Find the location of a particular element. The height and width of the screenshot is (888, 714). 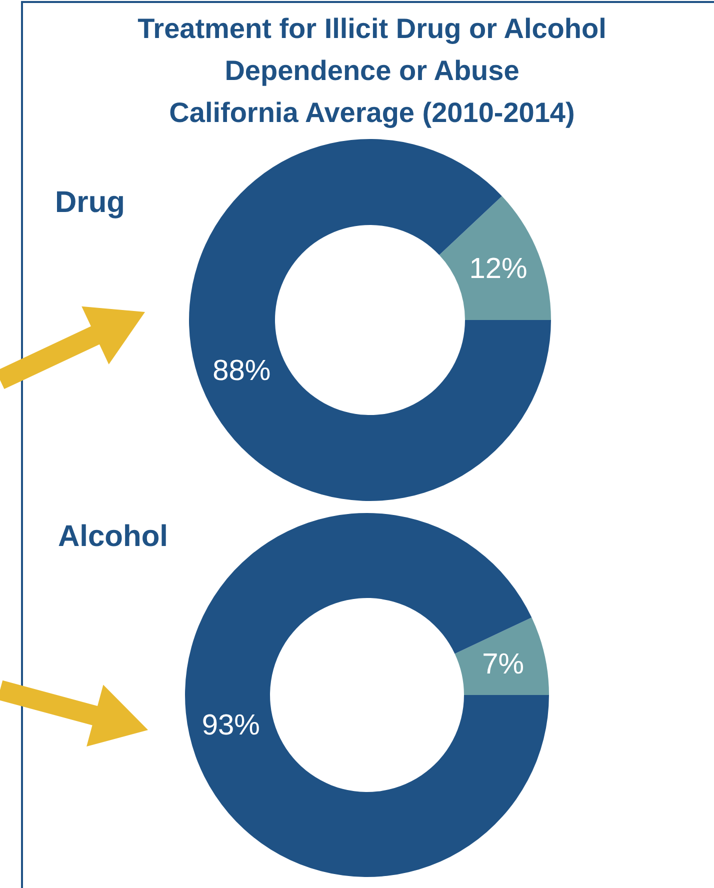

text: Drug is located at coordinates (90, 202).